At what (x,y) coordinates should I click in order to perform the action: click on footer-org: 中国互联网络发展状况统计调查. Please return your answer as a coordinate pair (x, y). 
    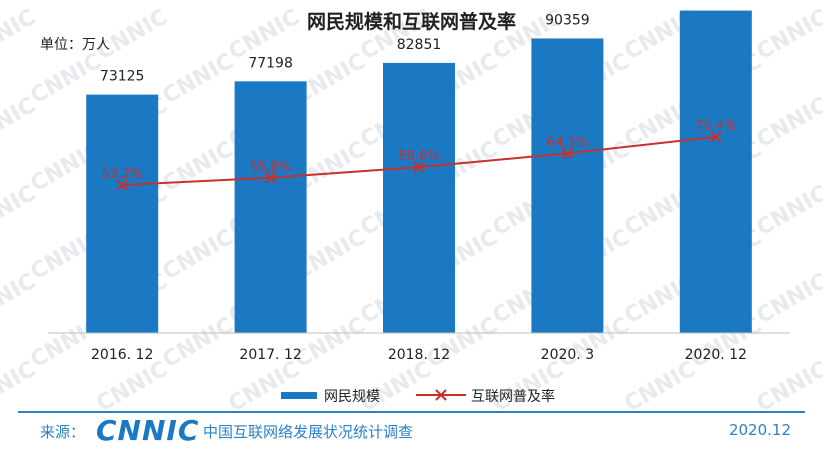
    Looking at the image, I should click on (308, 432).